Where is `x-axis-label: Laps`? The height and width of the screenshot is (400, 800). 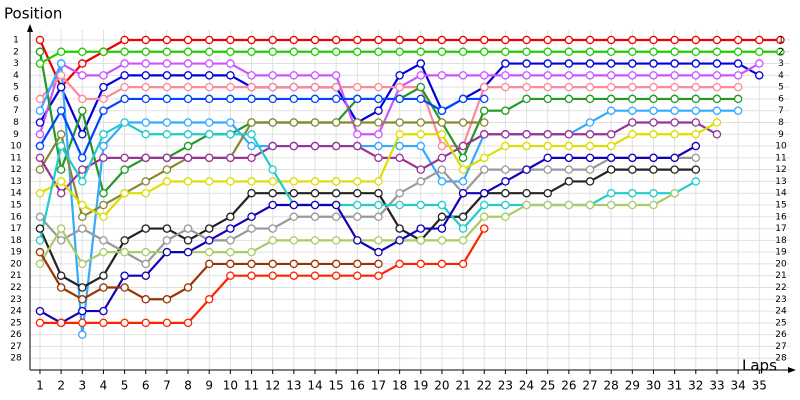 x-axis-label: Laps is located at coordinates (759, 366).